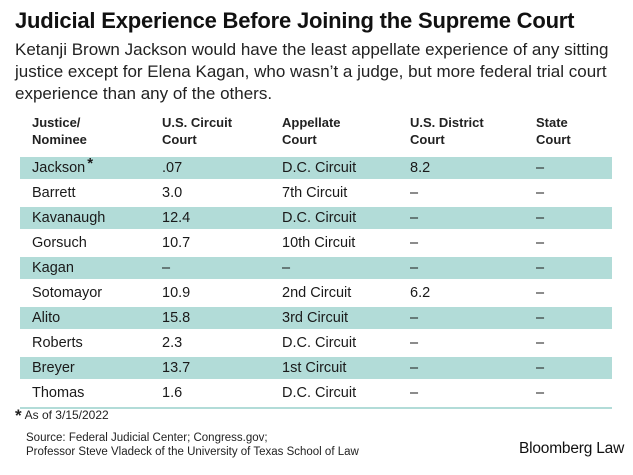 This screenshot has height=475, width=633. I want to click on table-row: Barrett 3.0 7th Circuit – –, so click(316, 193).